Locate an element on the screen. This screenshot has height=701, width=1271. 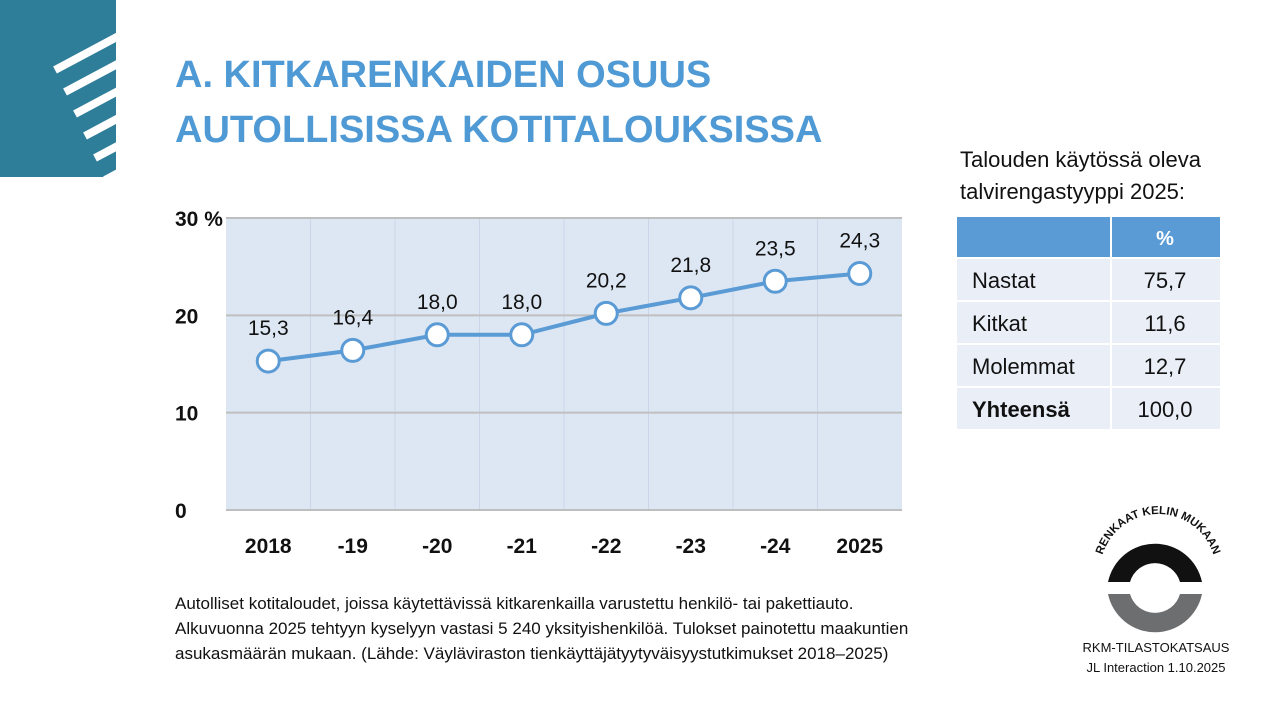
corner-decoration is located at coordinates (58, 88).